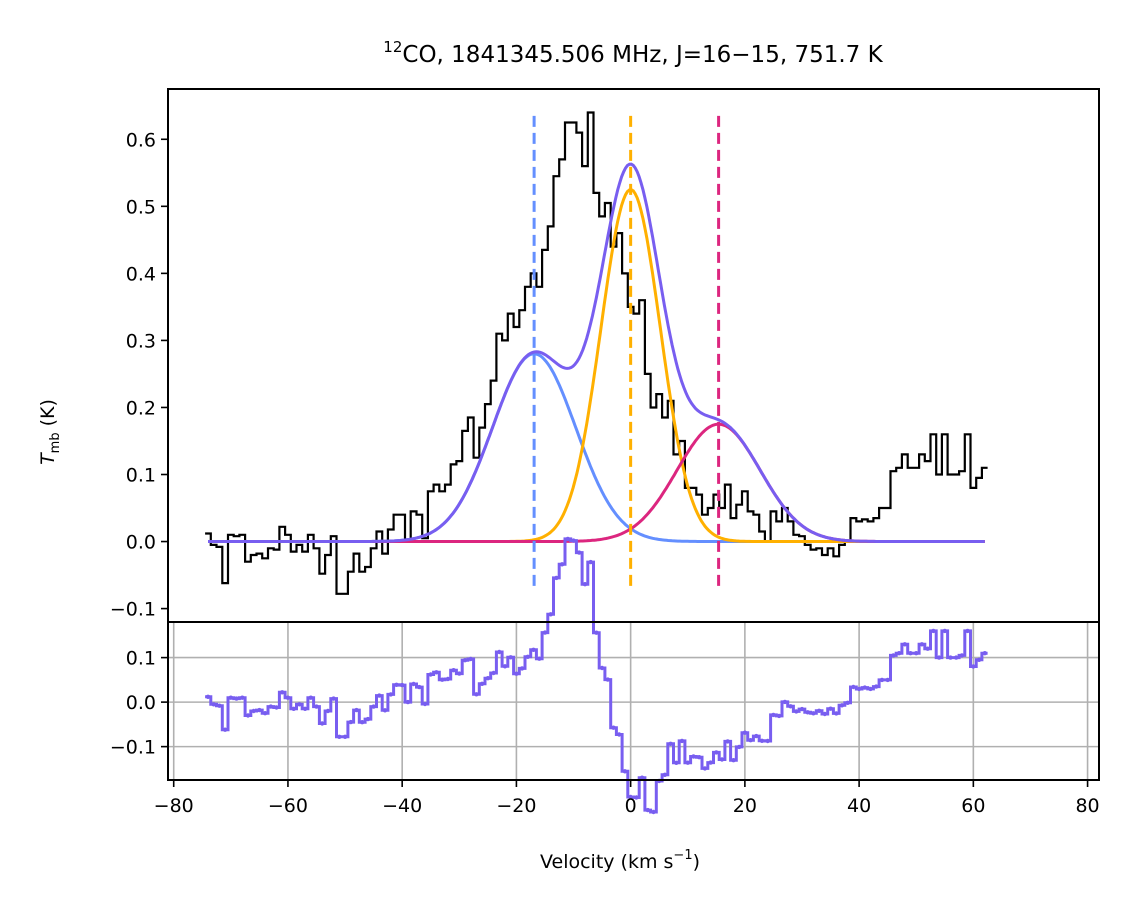  What do you see at coordinates (141, 207) in the screenshot?
I see `main-y-tick-label: 0.5` at bounding box center [141, 207].